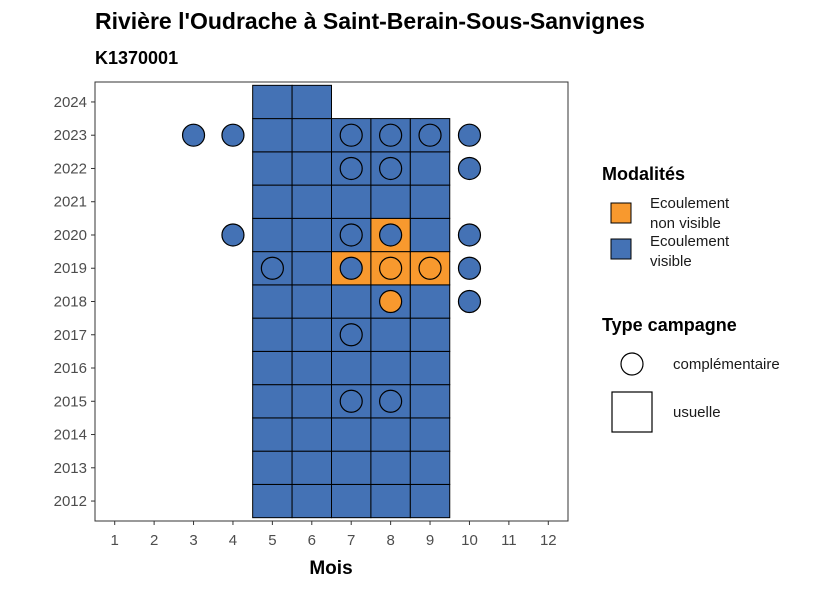 The width and height of the screenshot is (826, 590). I want to click on legend-type-campagne: Type campagne complémentaire usuelle, so click(691, 374).